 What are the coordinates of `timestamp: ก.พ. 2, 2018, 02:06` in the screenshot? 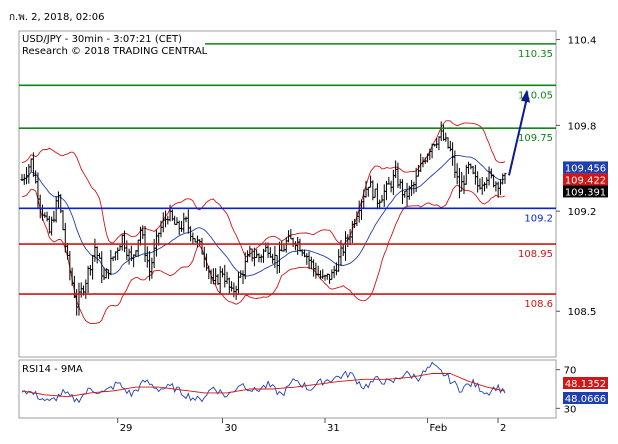 It's located at (57, 17).